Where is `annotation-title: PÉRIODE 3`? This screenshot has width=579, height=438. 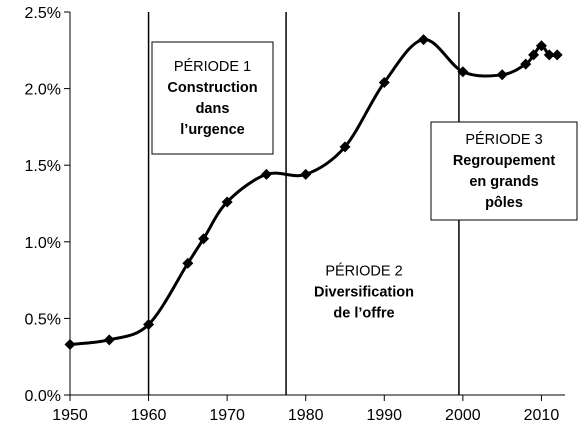 annotation-title: PÉRIODE 3 is located at coordinates (503, 139).